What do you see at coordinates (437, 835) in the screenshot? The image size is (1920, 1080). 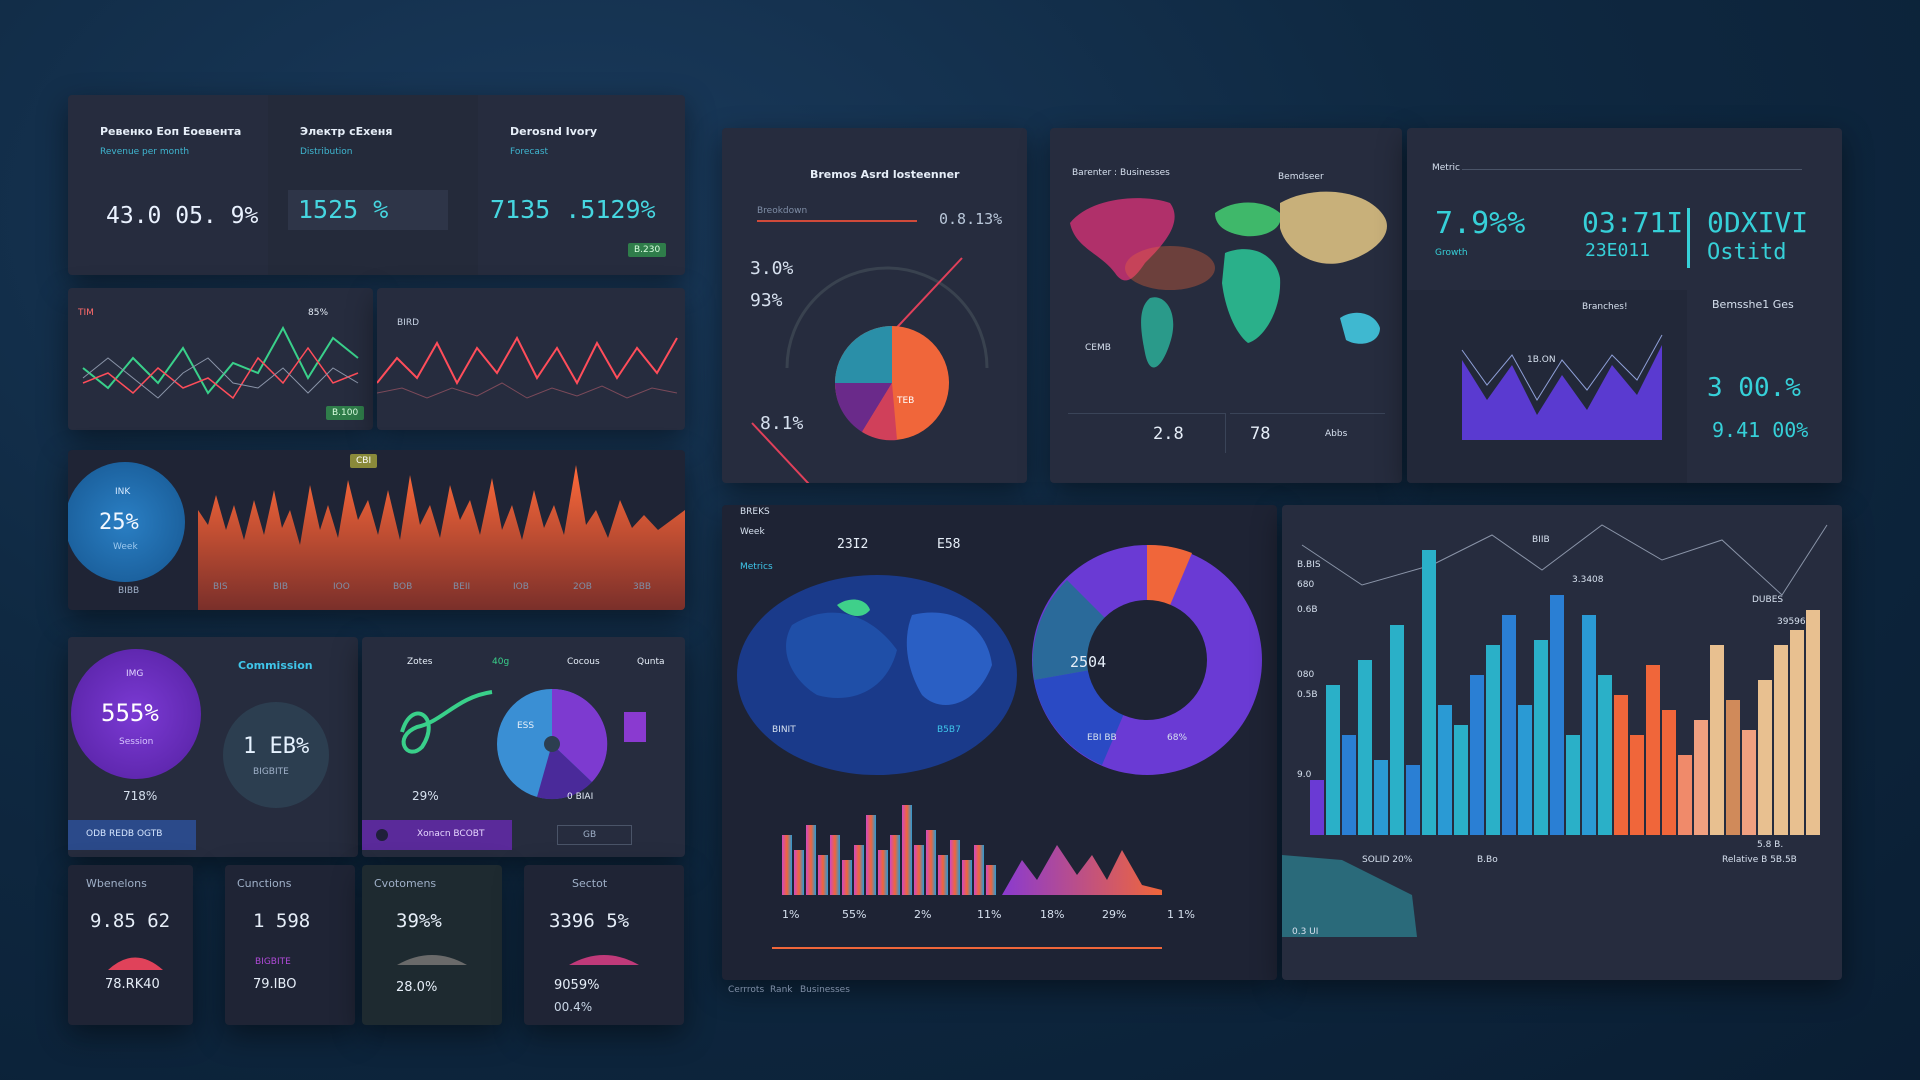 I see `xonacn-button: Xonacn BCOBT` at bounding box center [437, 835].